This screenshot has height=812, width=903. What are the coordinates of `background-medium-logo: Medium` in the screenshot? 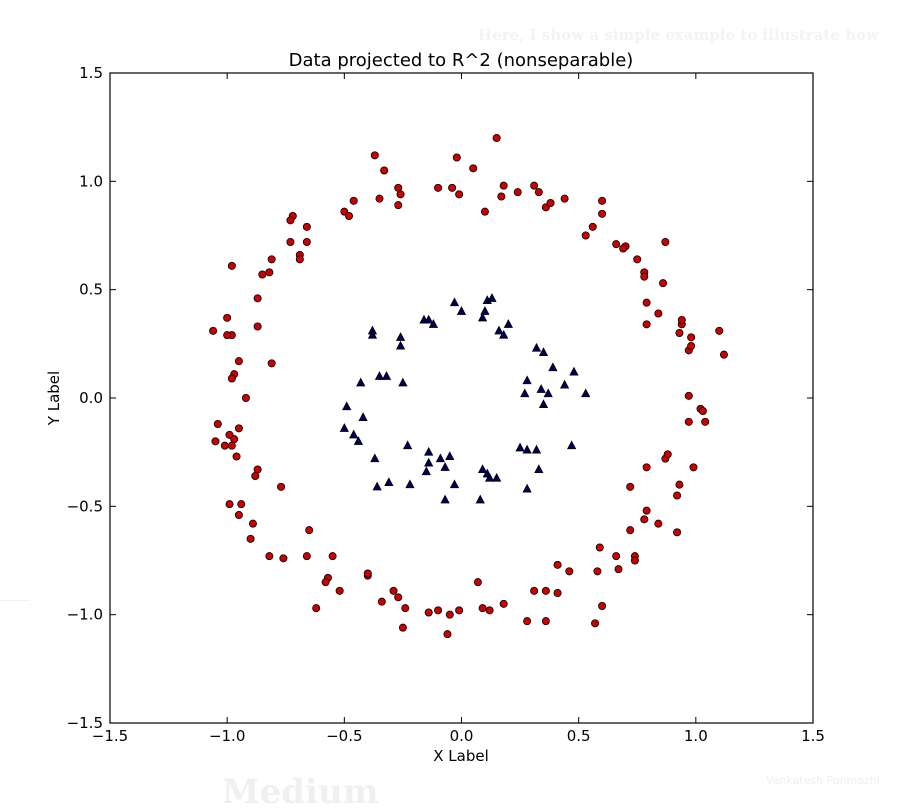 It's located at (300, 792).